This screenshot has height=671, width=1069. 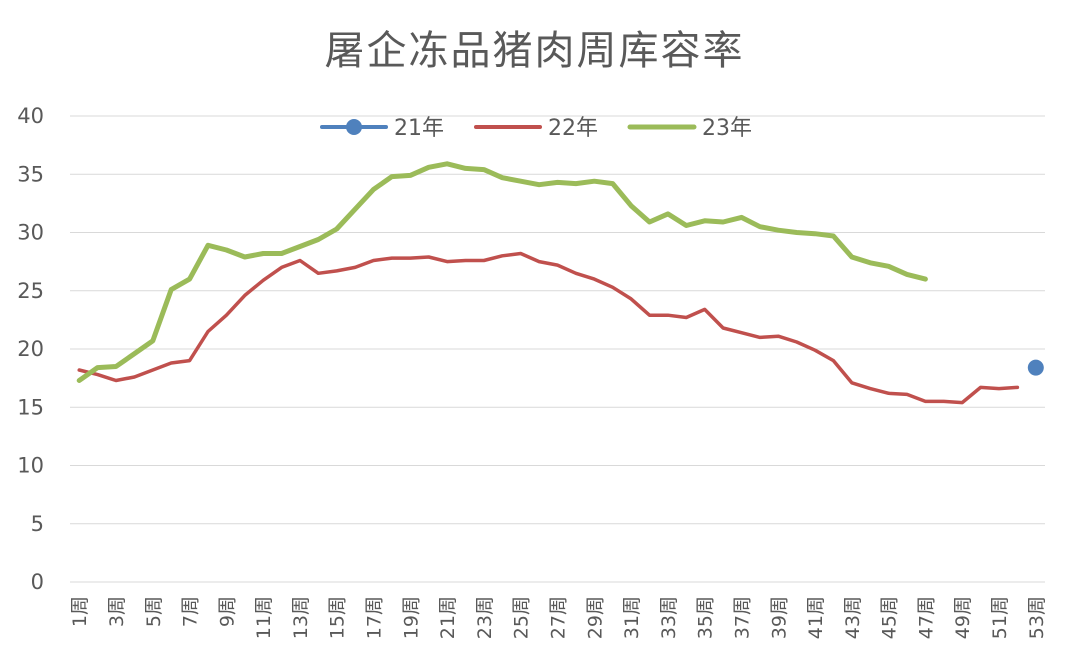 What do you see at coordinates (573, 128) in the screenshot?
I see `legend-label: 22年` at bounding box center [573, 128].